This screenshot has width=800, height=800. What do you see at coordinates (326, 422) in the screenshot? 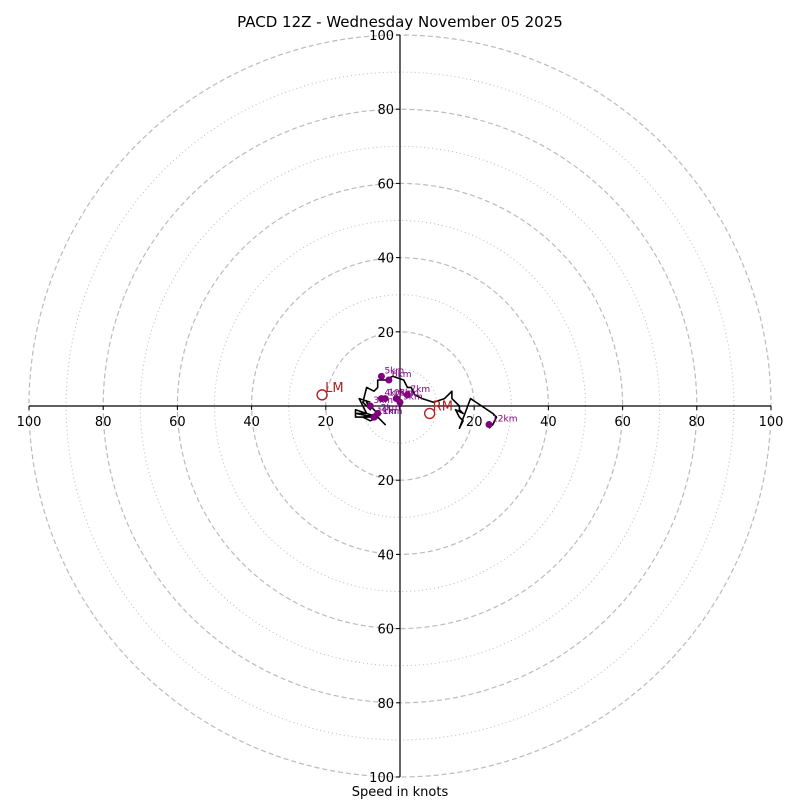
I see `tick-label-left: 20` at bounding box center [326, 422].